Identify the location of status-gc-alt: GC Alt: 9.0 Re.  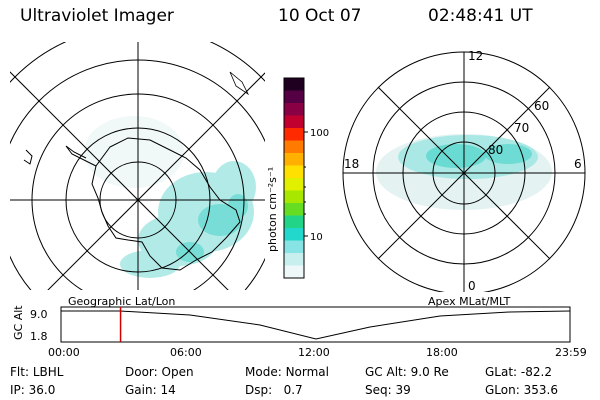
(407, 372).